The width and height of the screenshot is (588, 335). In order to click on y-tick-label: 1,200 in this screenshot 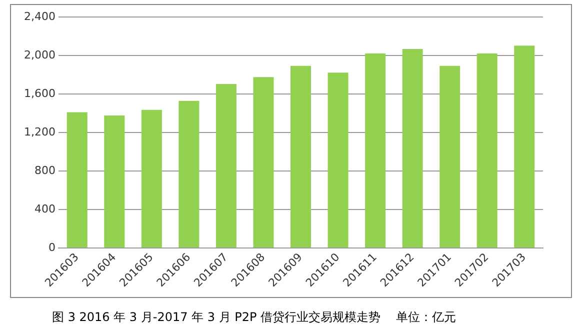, I will do `click(40, 131)`.